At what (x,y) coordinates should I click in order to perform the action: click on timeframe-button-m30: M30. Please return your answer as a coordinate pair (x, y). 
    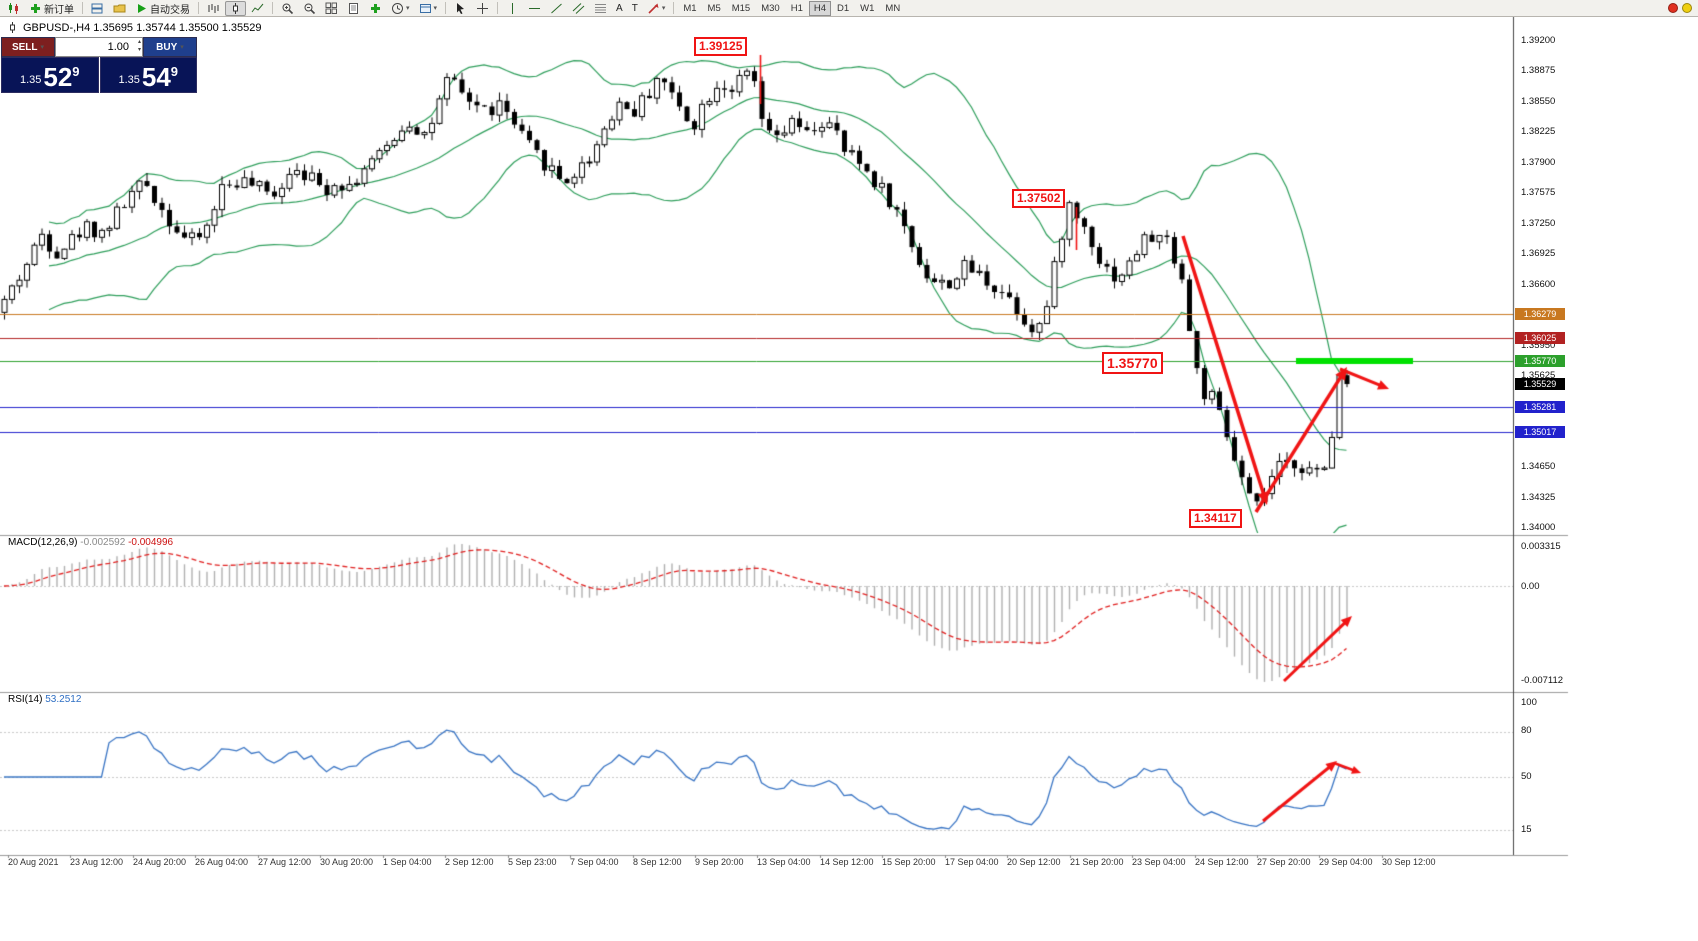
    Looking at the image, I should click on (770, 8).